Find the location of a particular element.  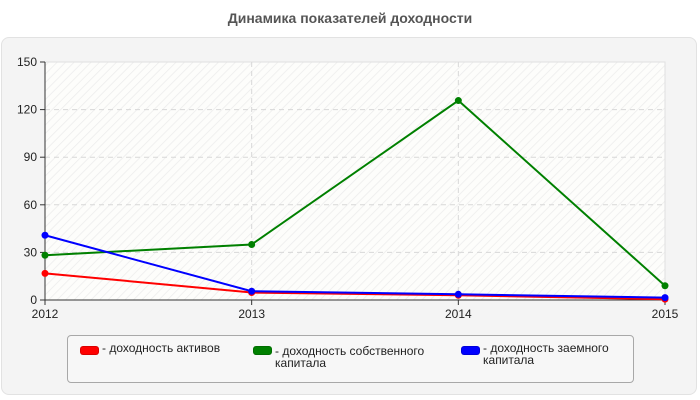

legend-item-assets: - доходность активов is located at coordinates (171, 348).